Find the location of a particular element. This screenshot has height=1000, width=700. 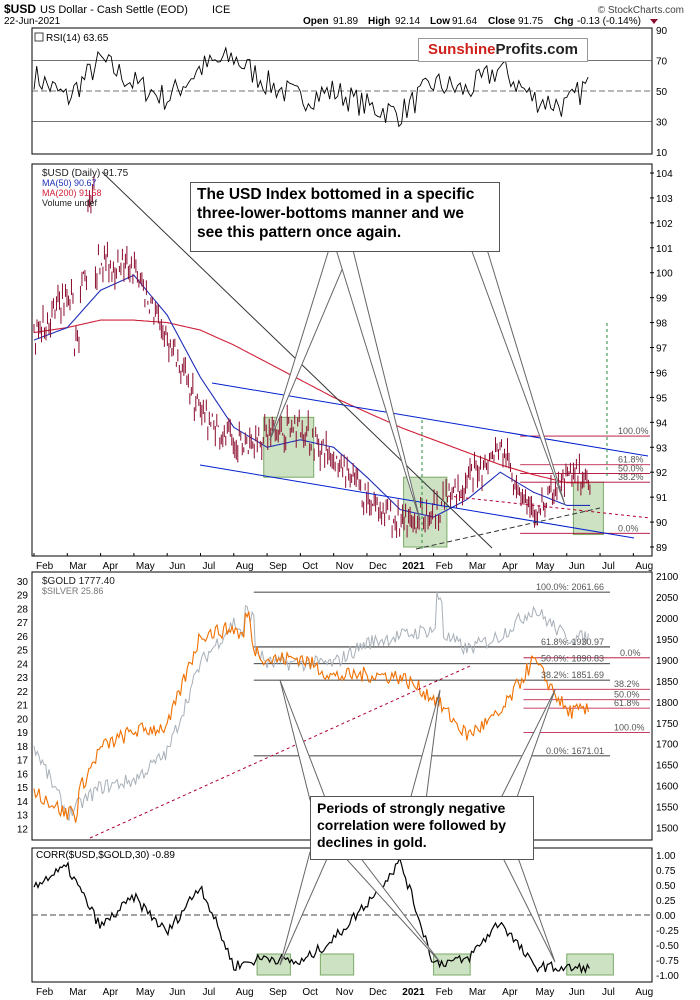

silver-y-tick: 23 is located at coordinates (23, 678).